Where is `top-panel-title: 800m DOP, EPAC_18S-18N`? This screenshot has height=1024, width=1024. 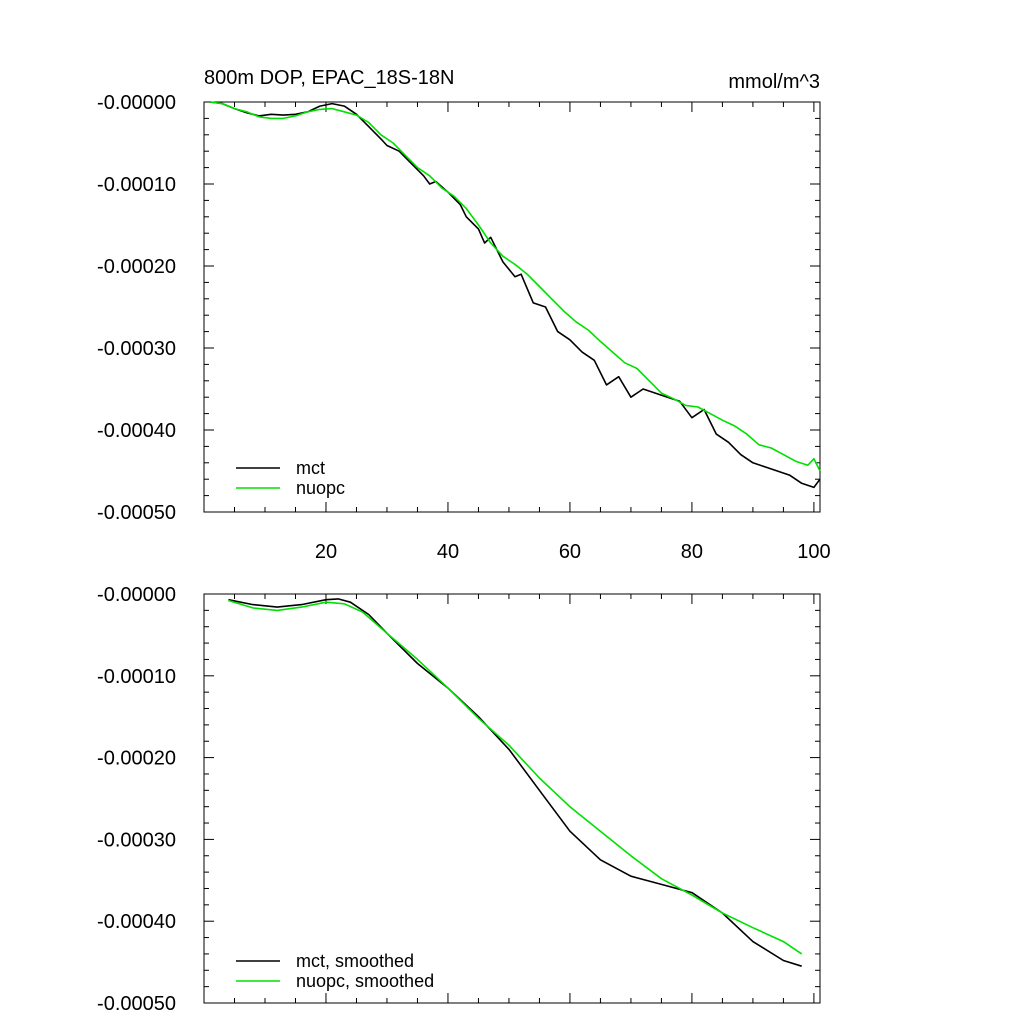 top-panel-title: 800m DOP, EPAC_18S-18N is located at coordinates (329, 78).